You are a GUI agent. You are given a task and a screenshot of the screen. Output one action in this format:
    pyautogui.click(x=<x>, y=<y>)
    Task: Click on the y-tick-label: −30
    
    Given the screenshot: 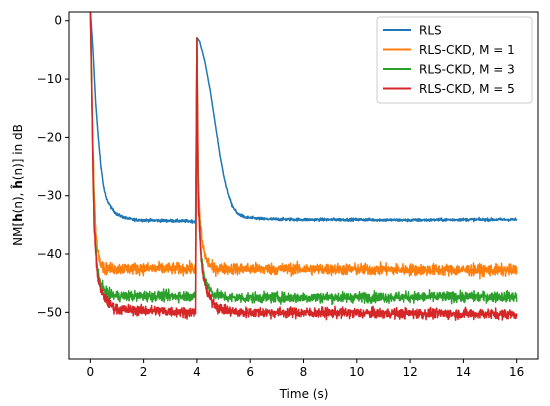 What is the action you would take?
    pyautogui.click(x=49, y=196)
    